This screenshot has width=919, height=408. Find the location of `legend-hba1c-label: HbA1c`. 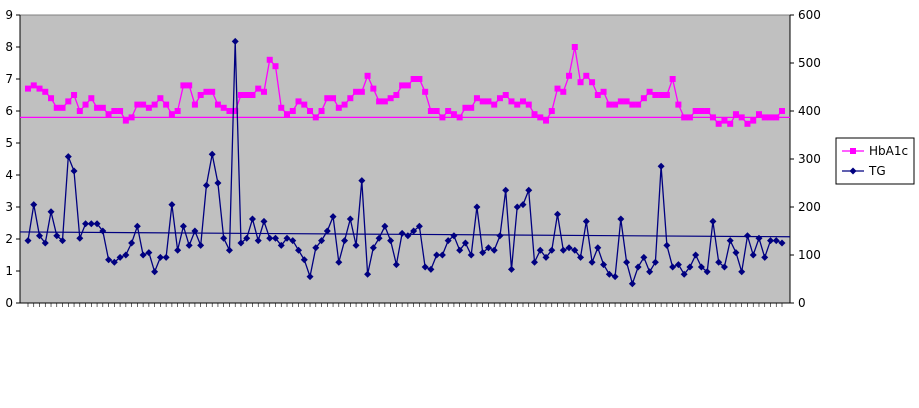

legend-hba1c-label: HbA1c is located at coordinates (888, 151).